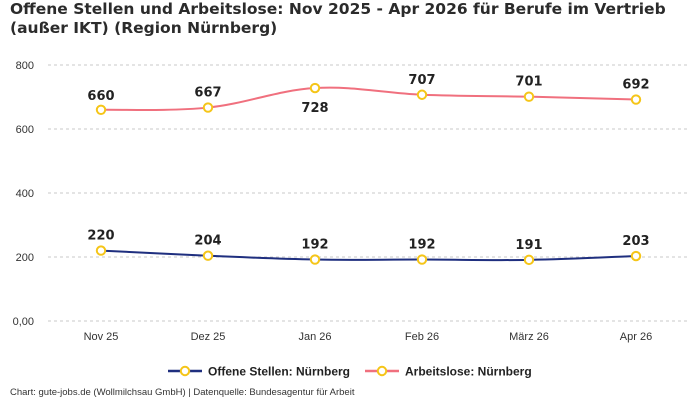  What do you see at coordinates (421, 80) in the screenshot?
I see `data-label: 707` at bounding box center [421, 80].